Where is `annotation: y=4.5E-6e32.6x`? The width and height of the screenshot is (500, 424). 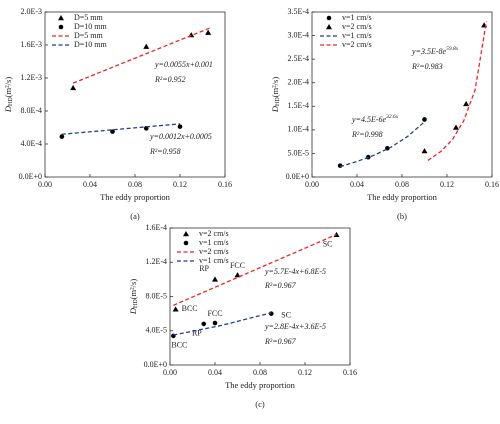 annotation: y=4.5E-6e32.6x is located at coordinates (375, 119).